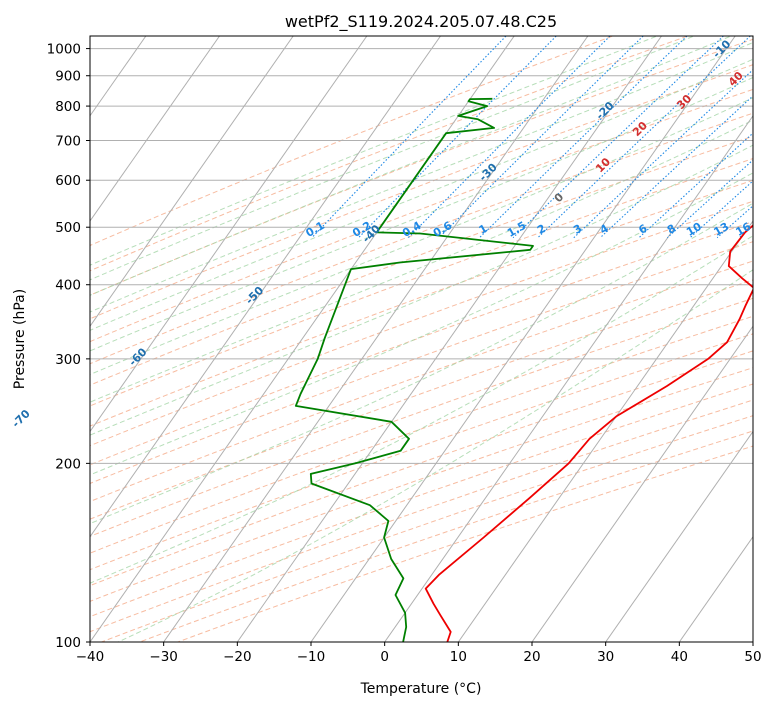 Image resolution: width=775 pixels, height=708 pixels. What do you see at coordinates (458, 657) in the screenshot?
I see `x-tick-label: 10` at bounding box center [458, 657].